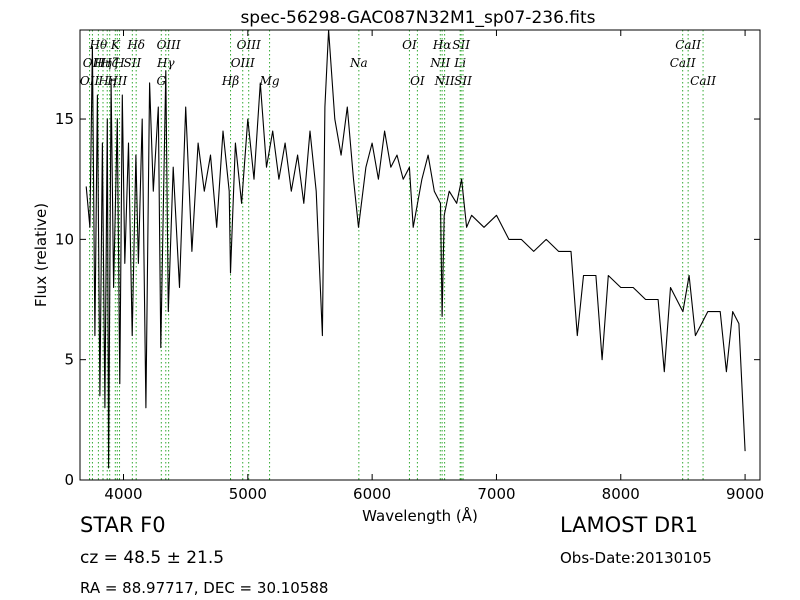 The width and height of the screenshot is (800, 600). What do you see at coordinates (119, 63) in the screenshot?
I see `line-label: H` at bounding box center [119, 63].